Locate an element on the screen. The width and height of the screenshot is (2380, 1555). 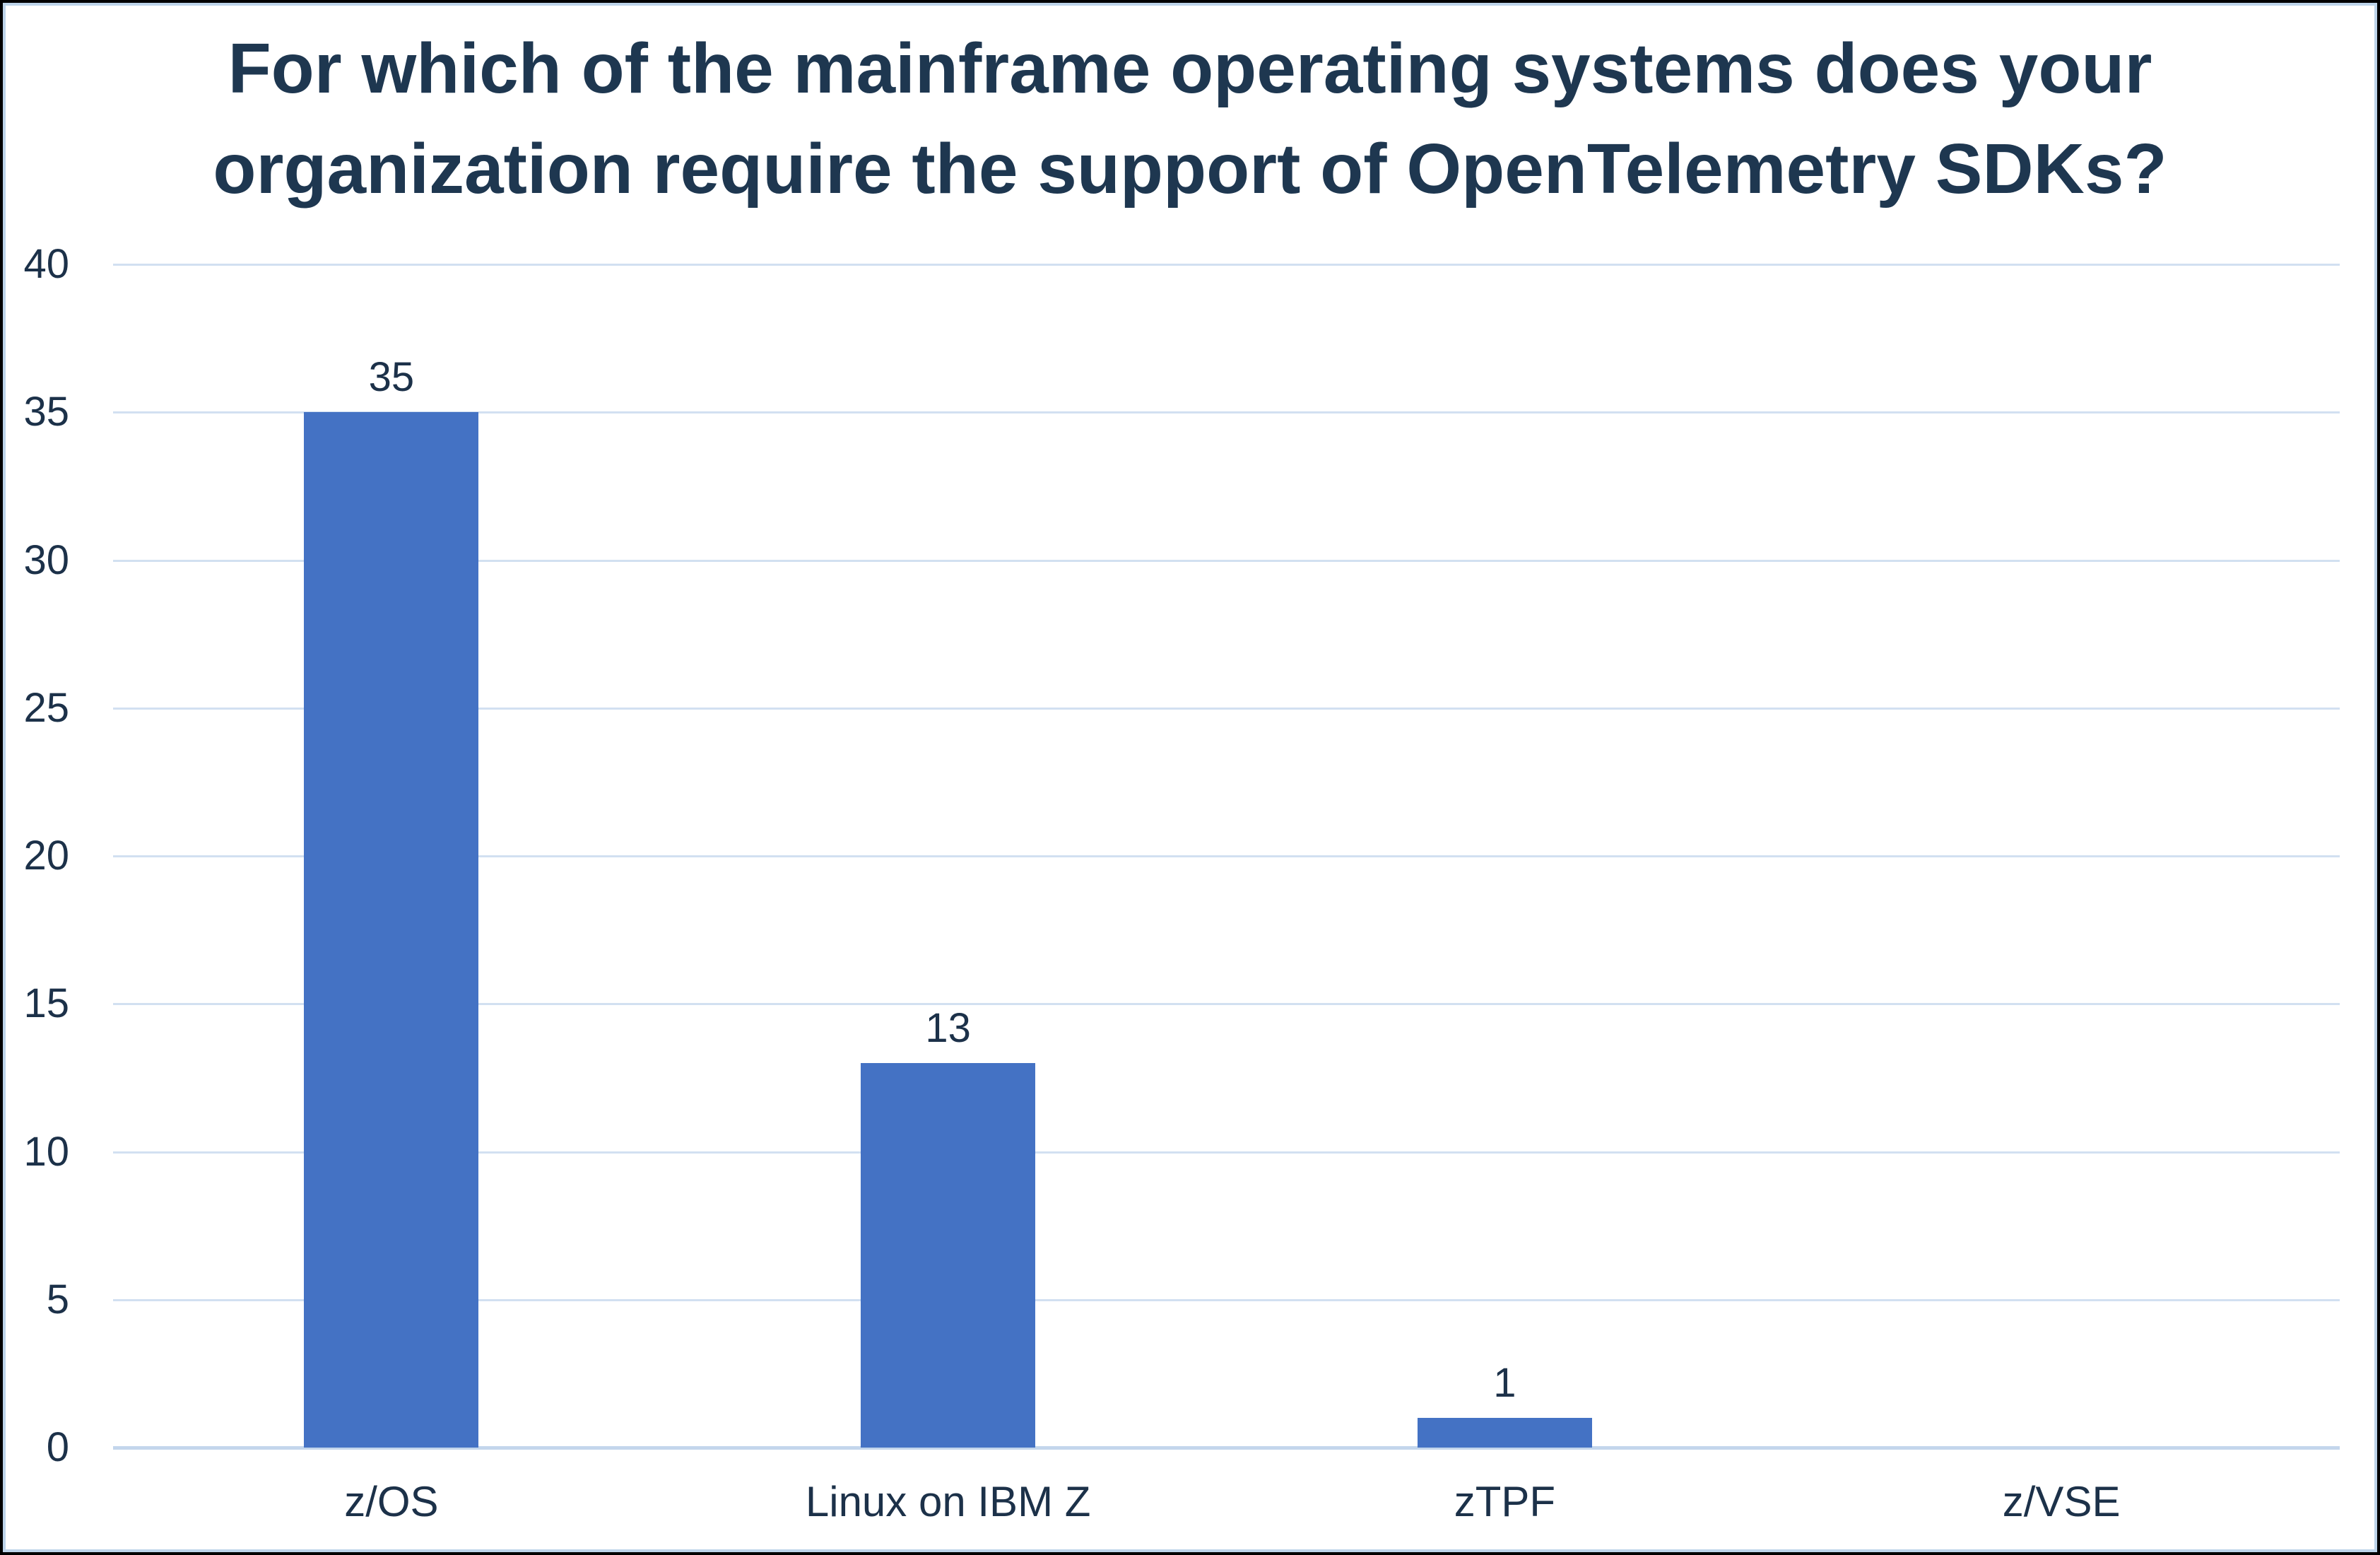
bar-value-label-ztpf: 1 is located at coordinates (1504, 1383).